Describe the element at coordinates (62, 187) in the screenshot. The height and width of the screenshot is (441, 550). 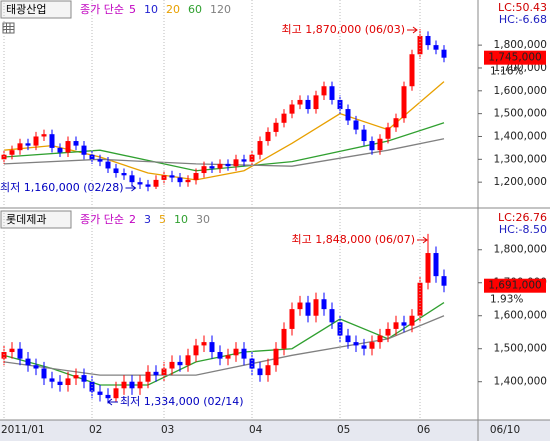
I see `low-note: 최저 1,160,000 (02/28)` at that location.